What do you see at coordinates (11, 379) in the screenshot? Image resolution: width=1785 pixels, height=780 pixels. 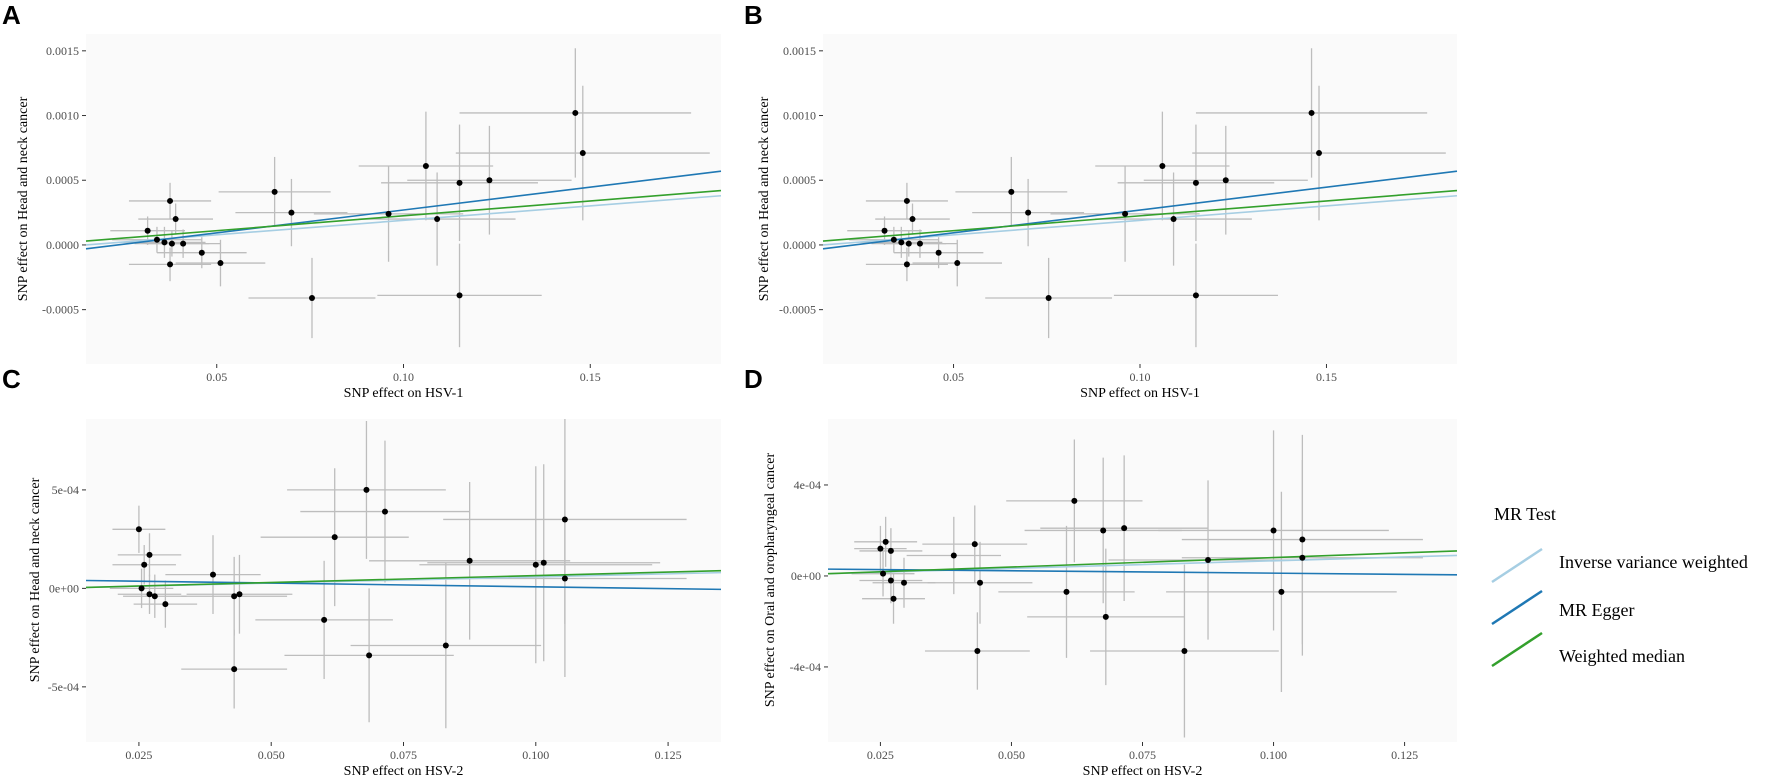 I see `panel-letter-c: C` at bounding box center [11, 379].